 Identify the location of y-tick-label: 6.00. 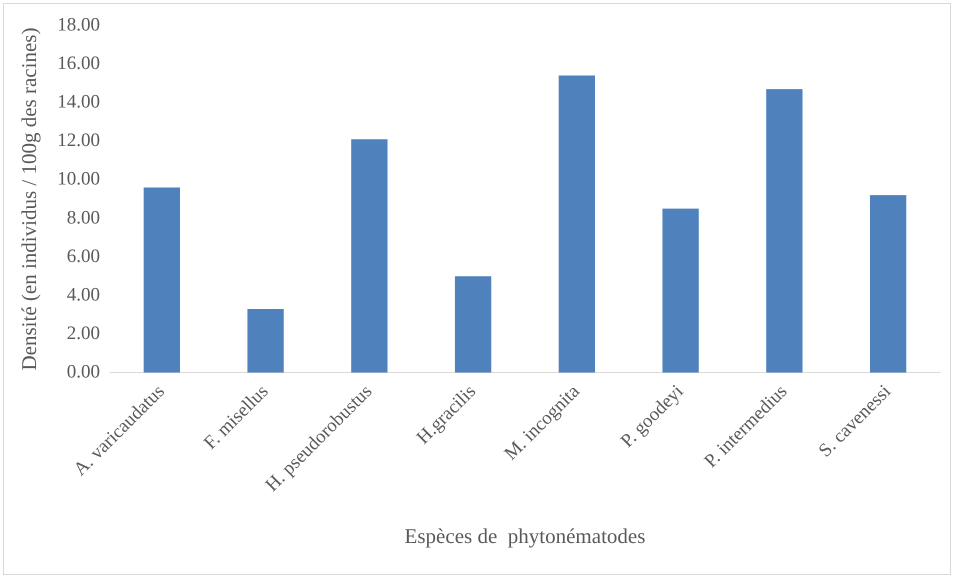
(83, 256).